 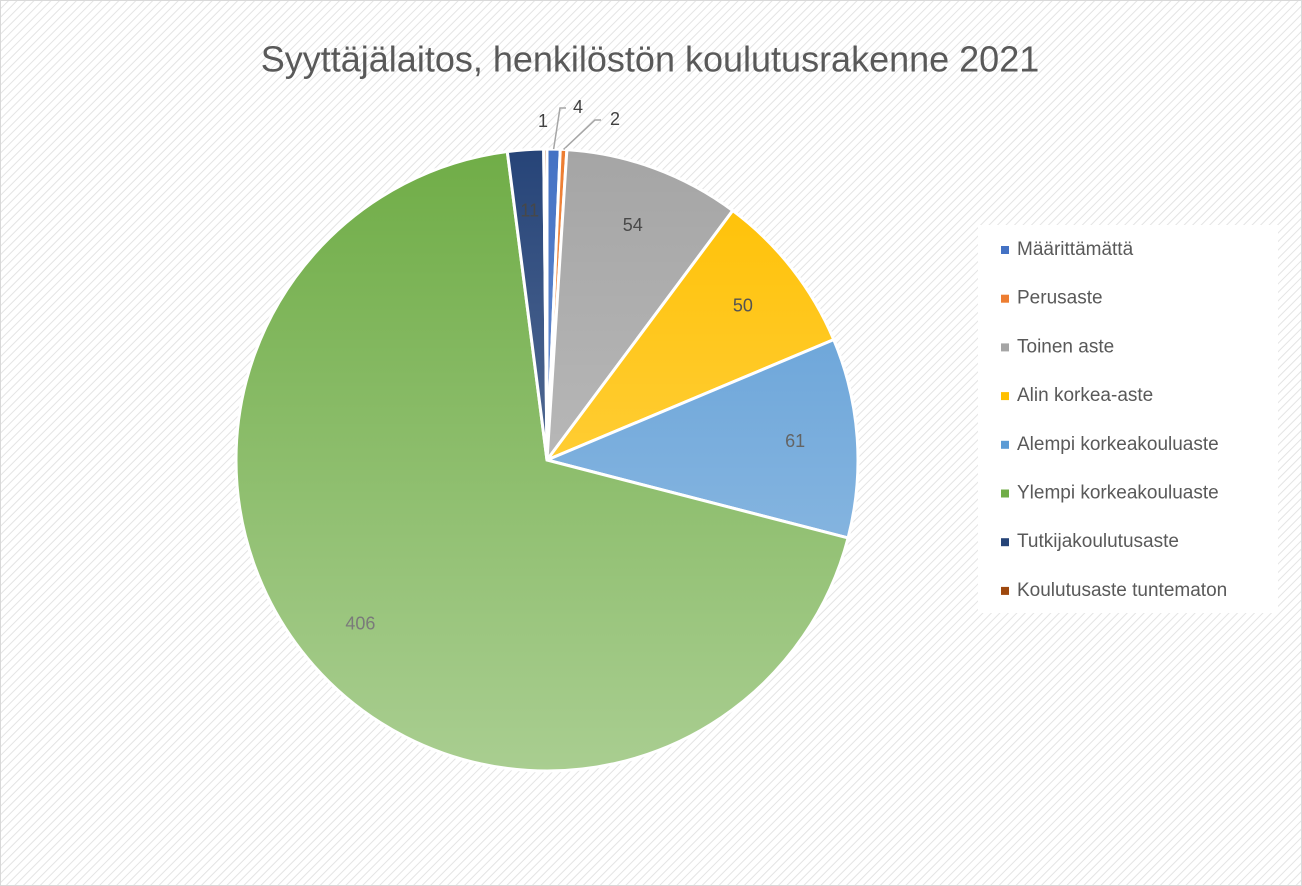 What do you see at coordinates (615, 119) in the screenshot?
I see `data-label: 2` at bounding box center [615, 119].